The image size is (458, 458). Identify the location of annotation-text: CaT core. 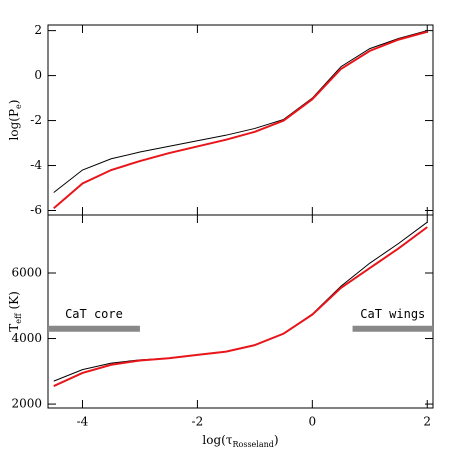
(94, 314).